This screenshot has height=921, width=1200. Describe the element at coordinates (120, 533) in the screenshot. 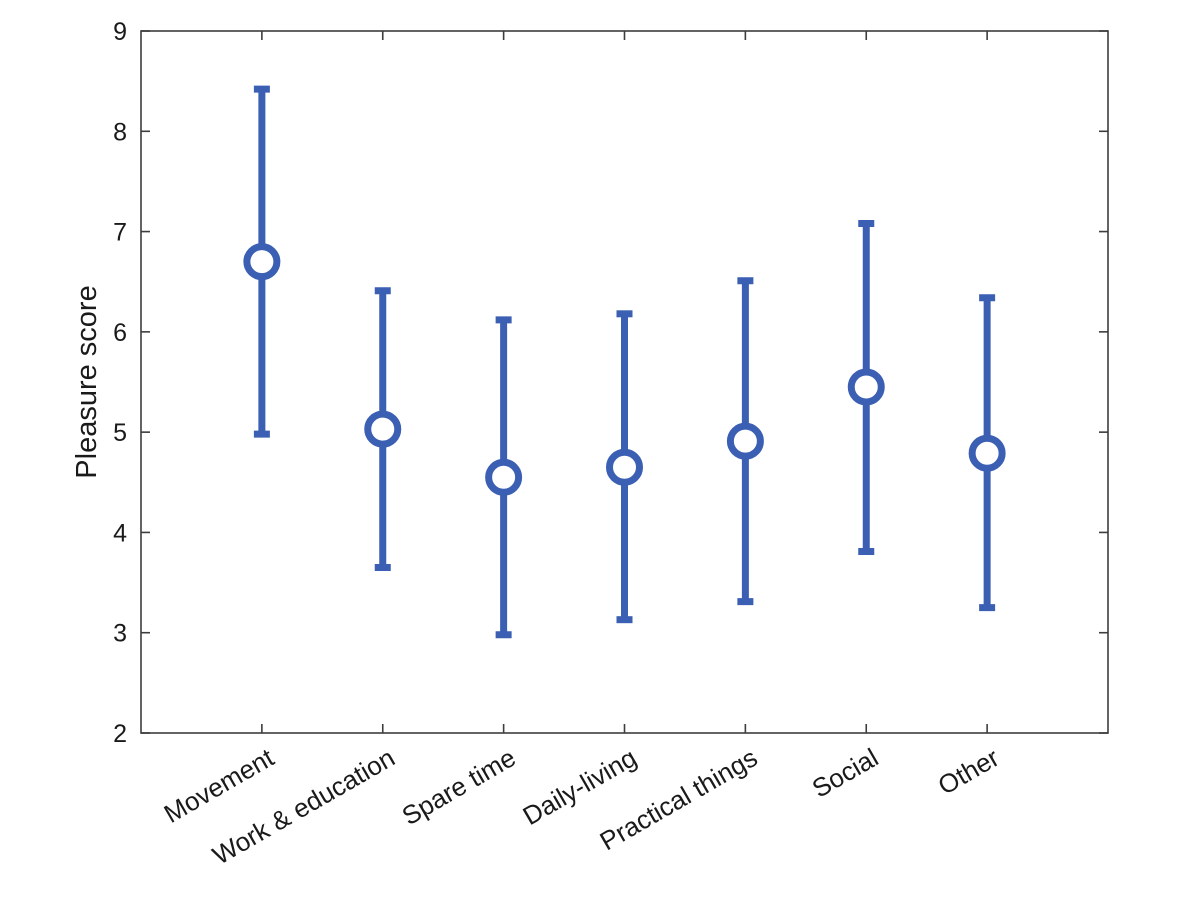

I see `y-tick-label: 4` at that location.